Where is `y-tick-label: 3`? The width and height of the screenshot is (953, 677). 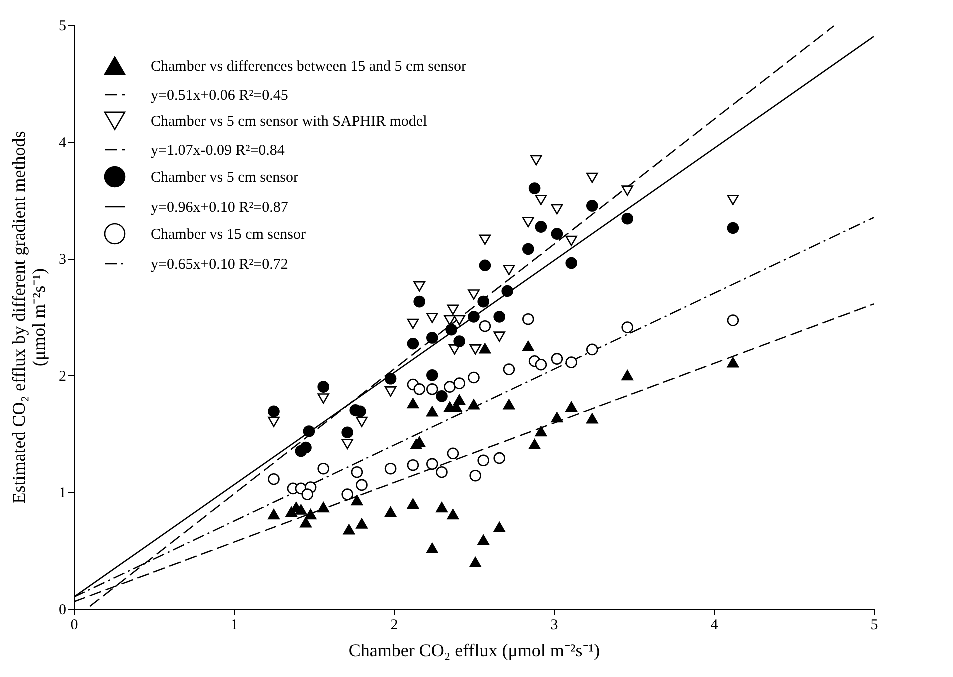
y-tick-label: 3 is located at coordinates (62, 260).